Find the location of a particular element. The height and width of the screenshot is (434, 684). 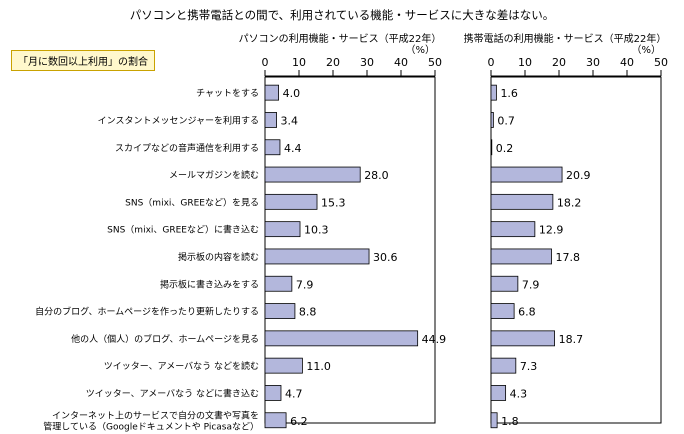

data-label: 6.8 is located at coordinates (527, 312).